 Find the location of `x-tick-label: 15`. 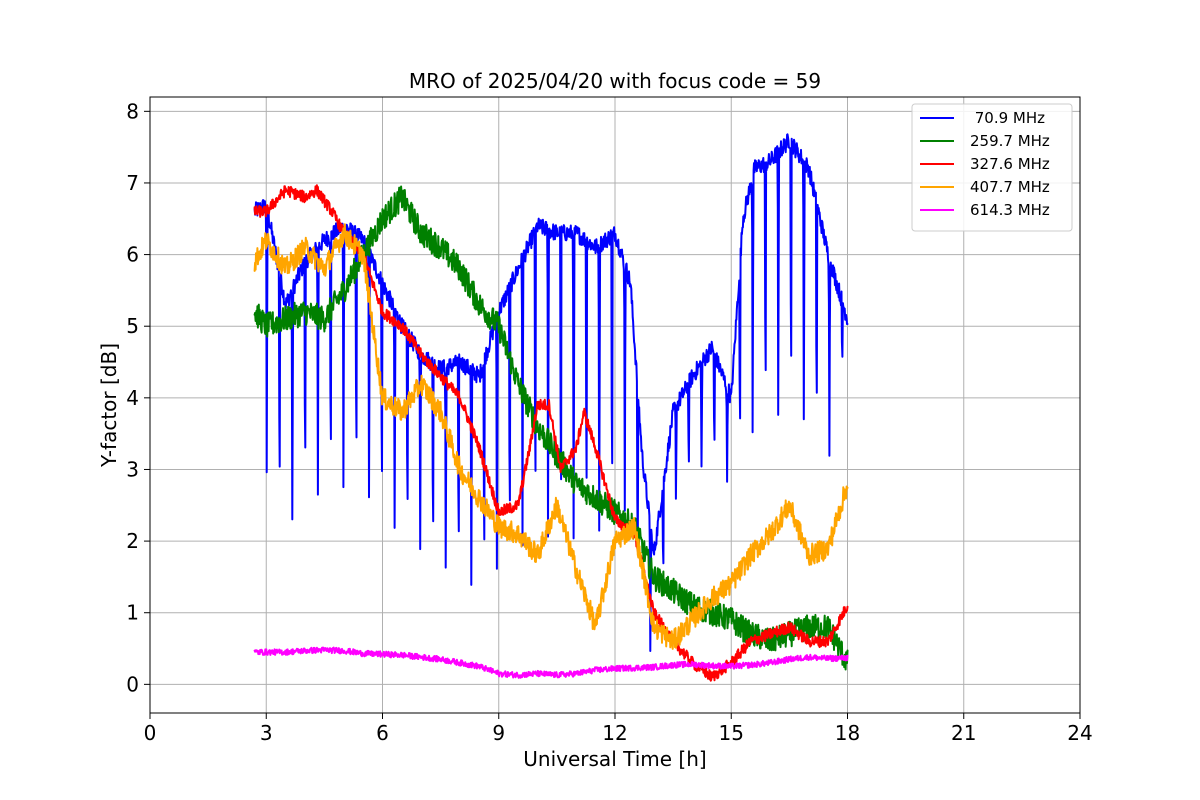

x-tick-label: 15 is located at coordinates (731, 733).